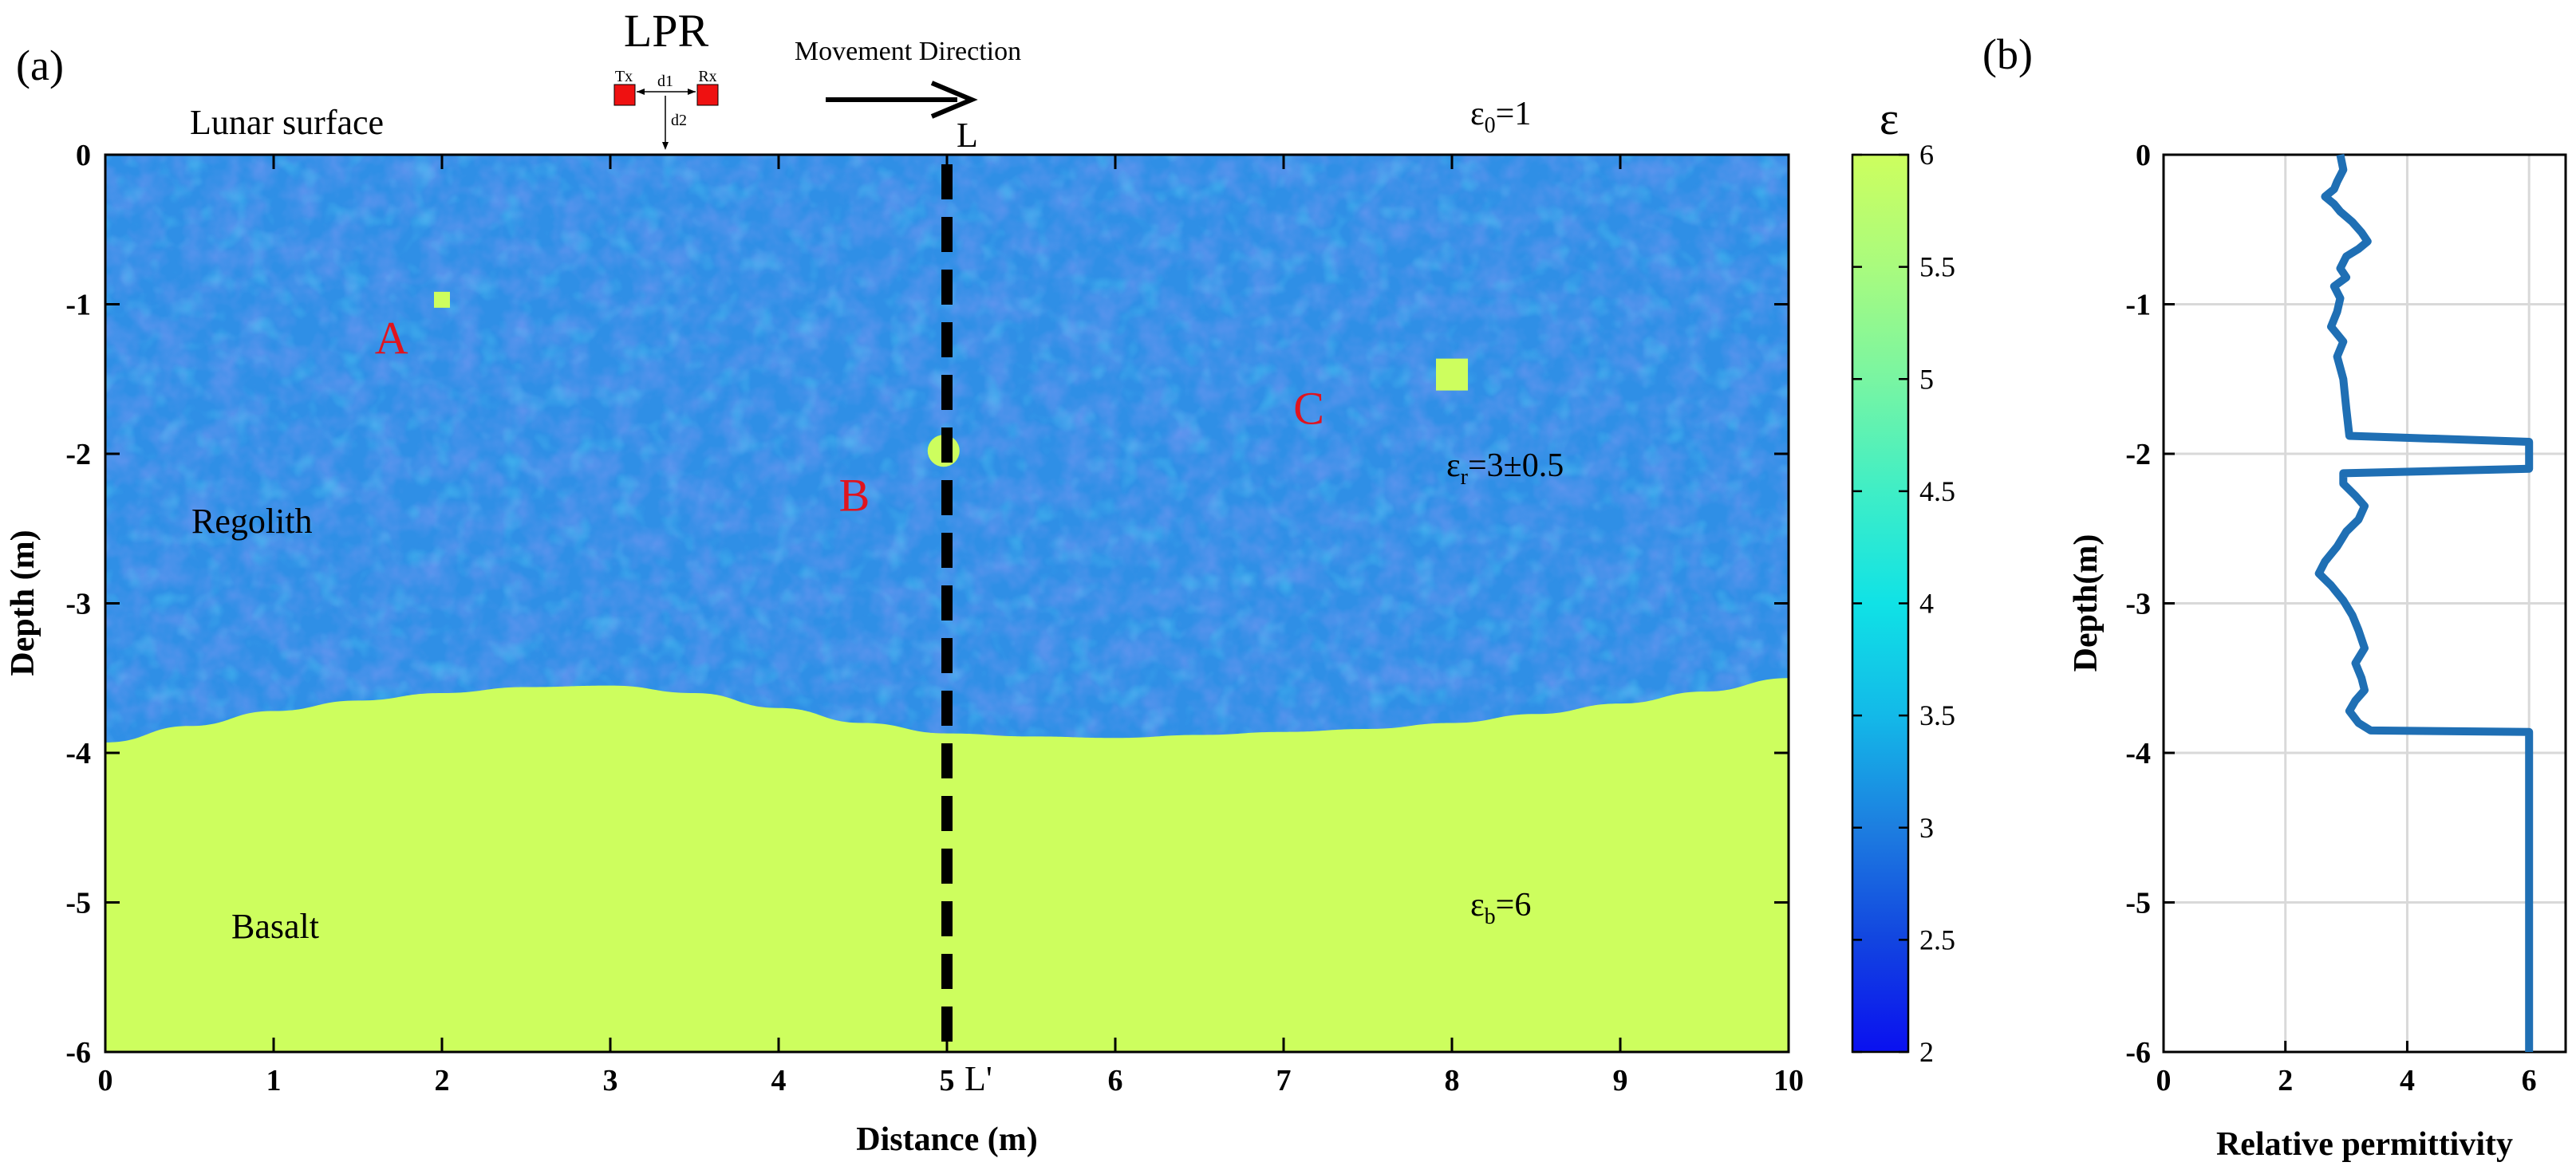 The height and width of the screenshot is (1170, 2576). What do you see at coordinates (779, 1080) in the screenshot?
I see `x-tick-label-a: 4` at bounding box center [779, 1080].